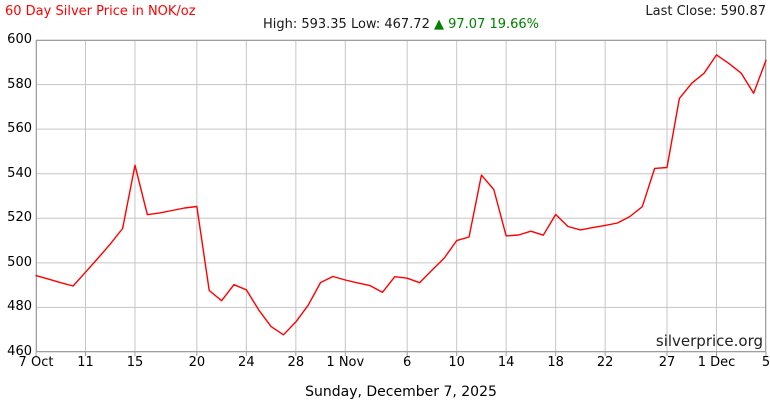 The width and height of the screenshot is (770, 410). I want to click on x-axis-label: 18, so click(555, 362).